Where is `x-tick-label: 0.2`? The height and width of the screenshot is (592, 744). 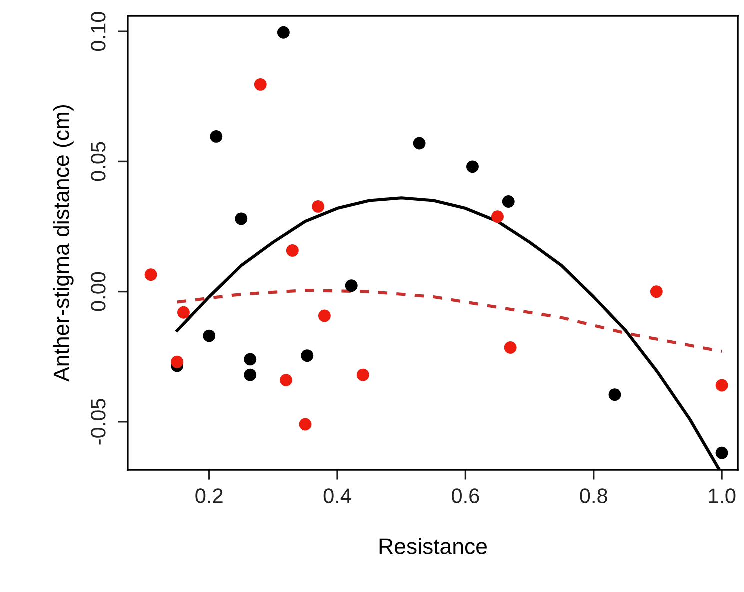 x-tick-label: 0.2 is located at coordinates (209, 496).